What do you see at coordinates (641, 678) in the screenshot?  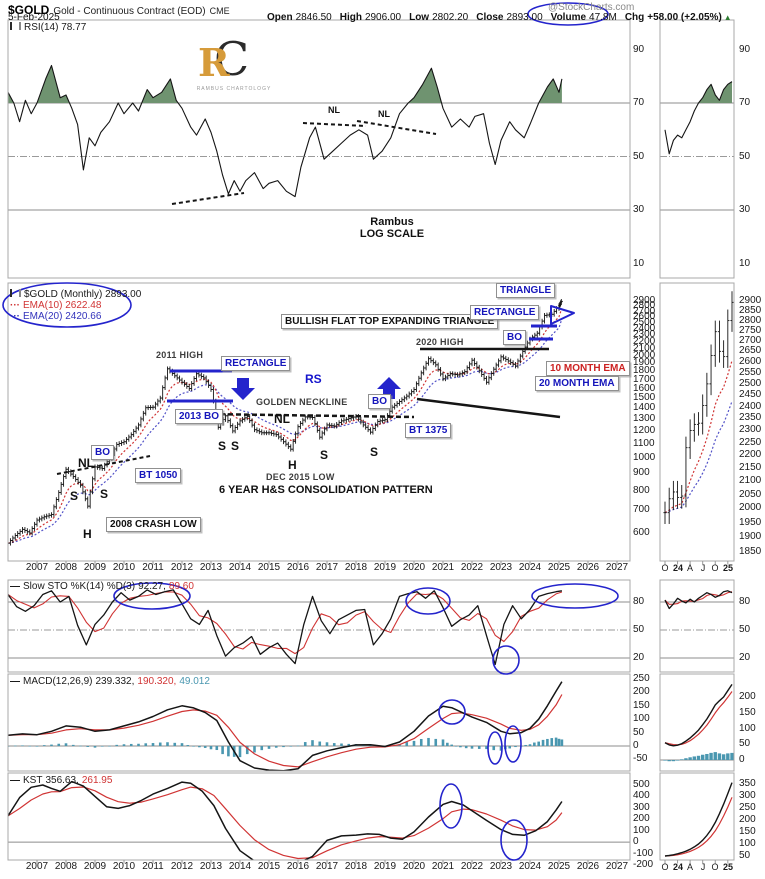 I see `axis-label: 250` at bounding box center [641, 678].